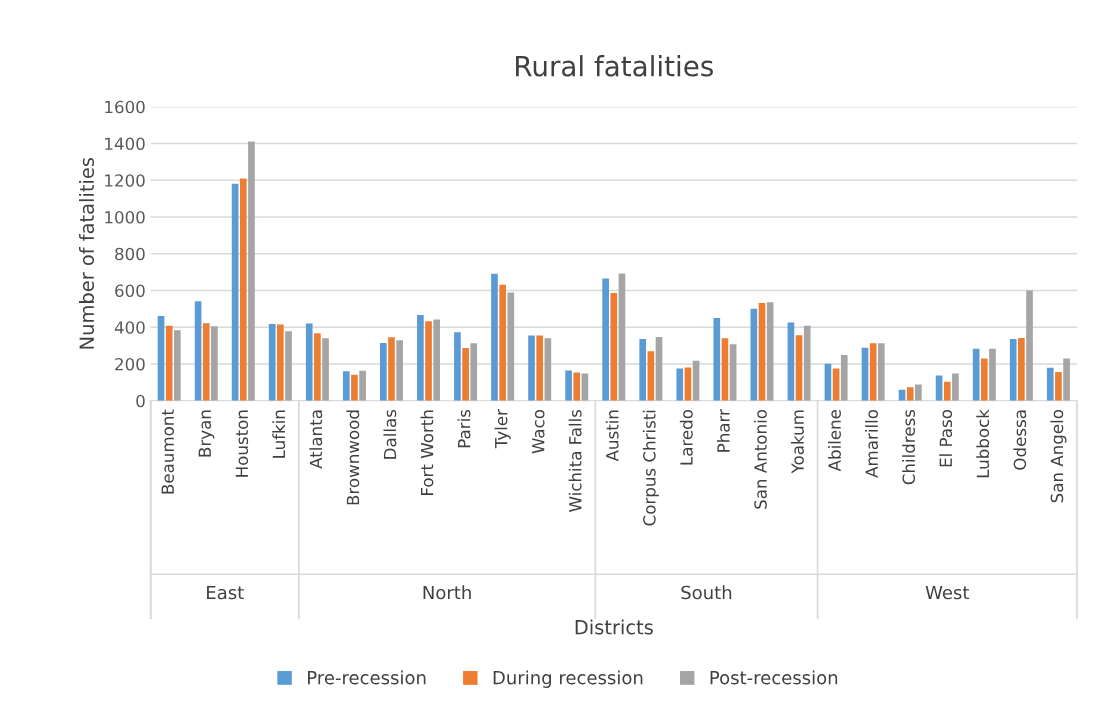  I want to click on legend-label: Post-recession, so click(774, 677).